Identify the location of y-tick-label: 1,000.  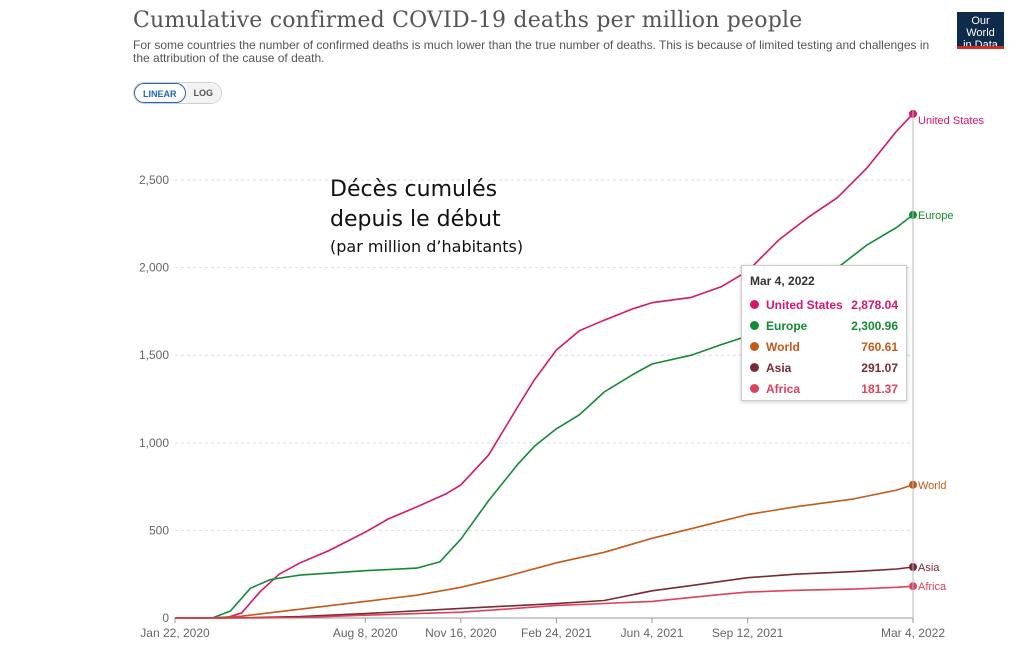
(154, 443).